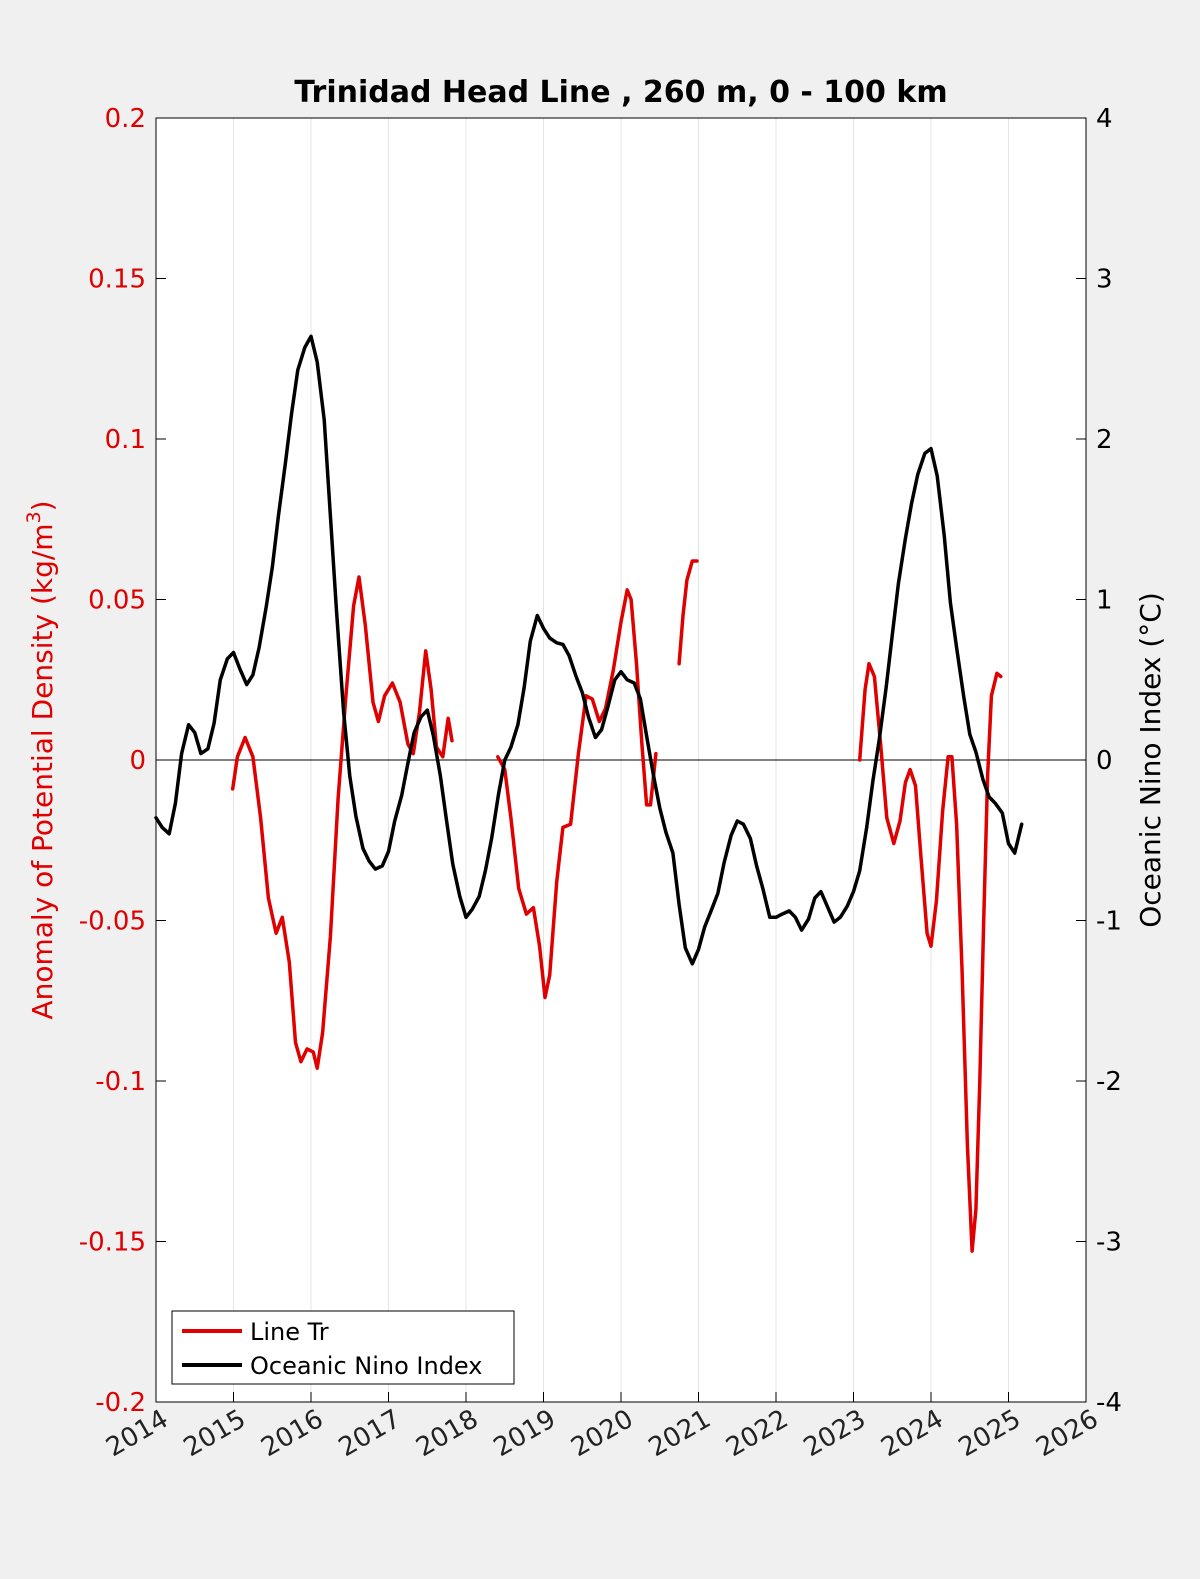 The width and height of the screenshot is (1200, 1579). I want to click on y-right-tick-label: 3, so click(1104, 280).